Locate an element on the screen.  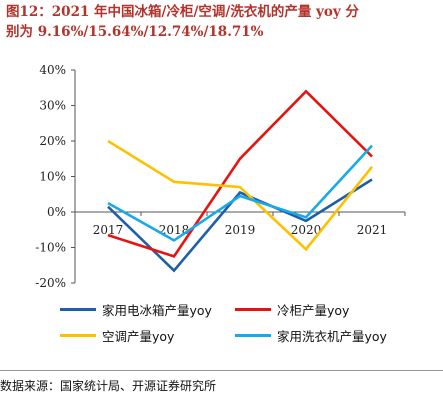
legend-label: 家用洗衣机产量yoy is located at coordinates (332, 335).